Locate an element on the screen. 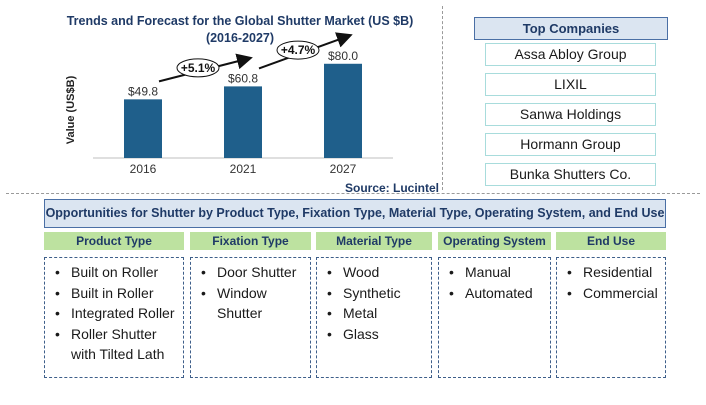 This screenshot has height=405, width=706. list-item: • Automated is located at coordinates (494, 293).